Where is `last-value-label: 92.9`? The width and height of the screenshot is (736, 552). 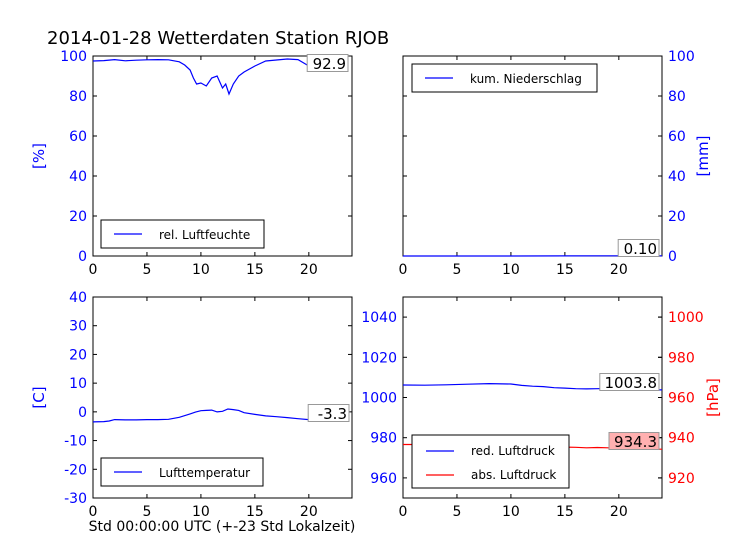
last-value-label: 92.9 is located at coordinates (329, 64).